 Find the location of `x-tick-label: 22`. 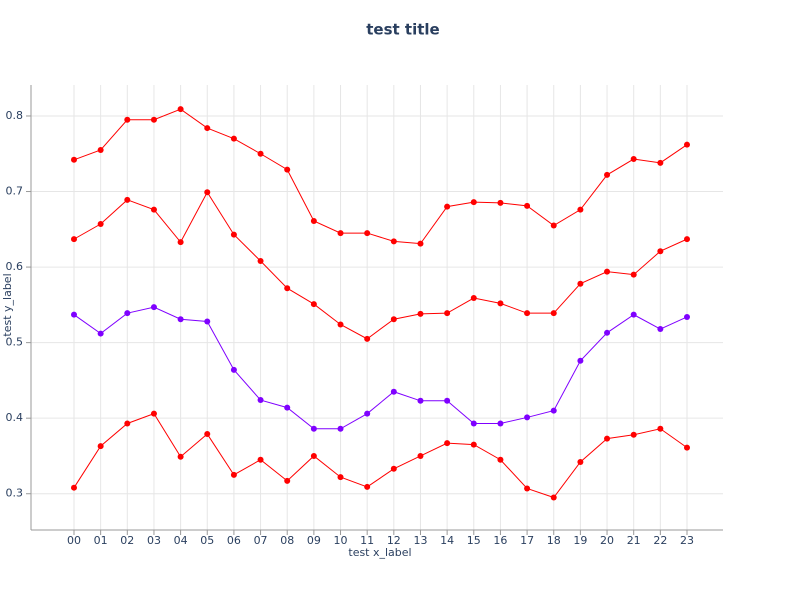

x-tick-label: 22 is located at coordinates (660, 540).